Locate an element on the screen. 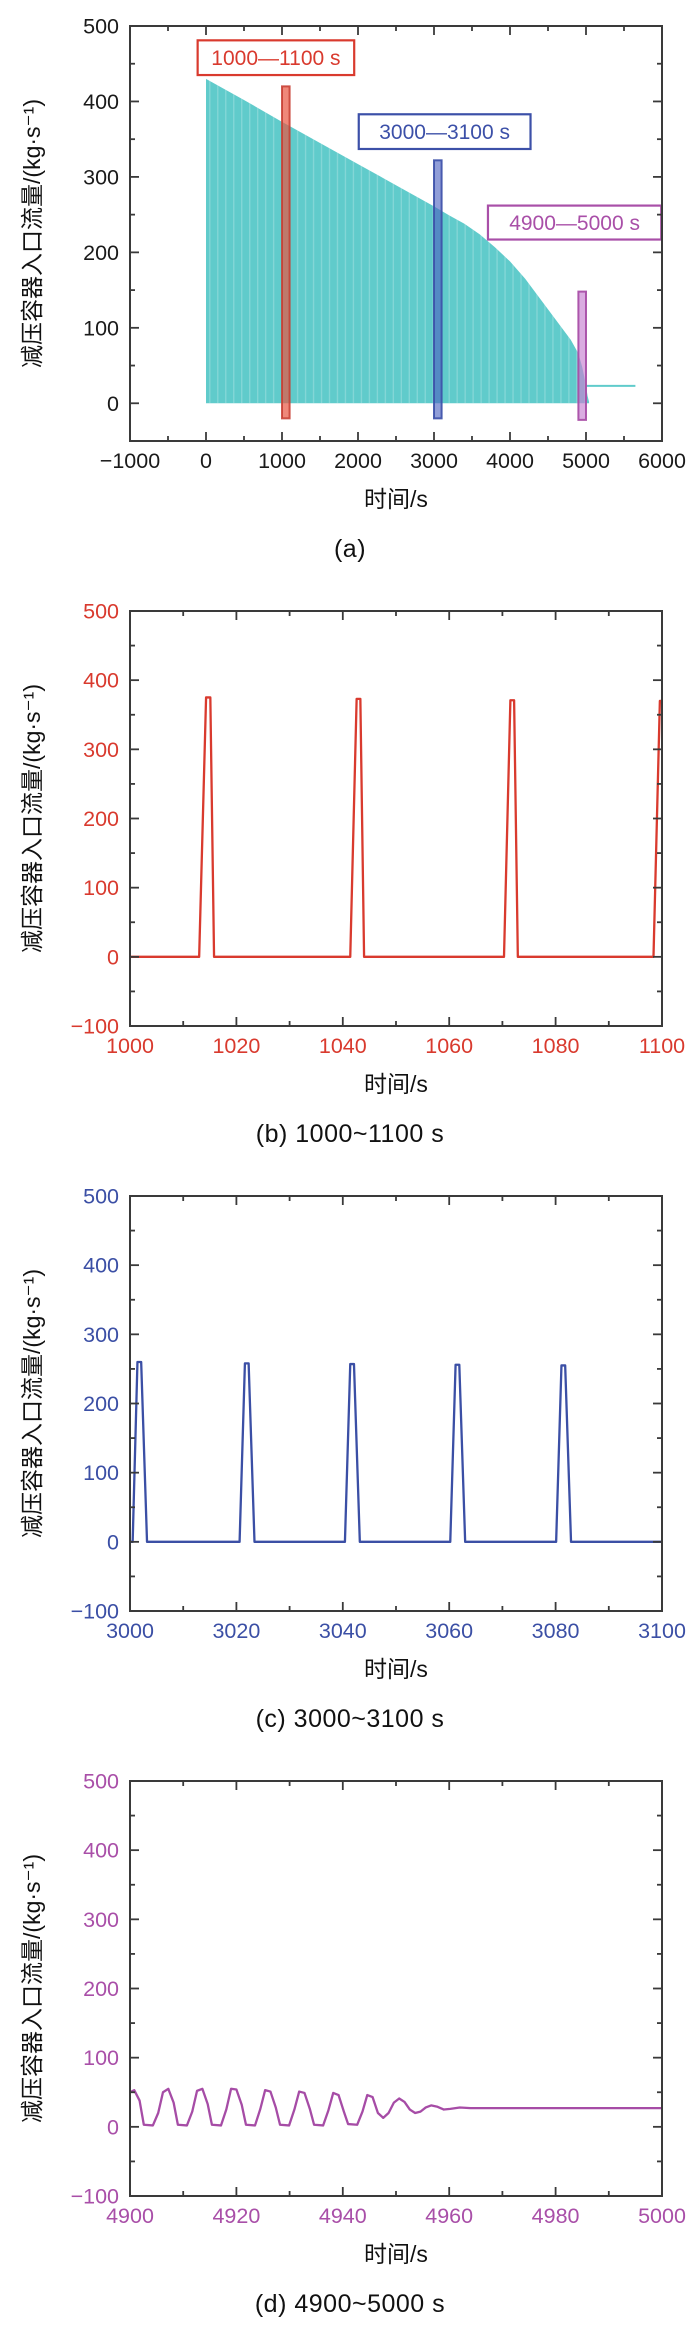 Image resolution: width=700 pixels, height=2342 pixels. svg-text: 3020 is located at coordinates (236, 1631).